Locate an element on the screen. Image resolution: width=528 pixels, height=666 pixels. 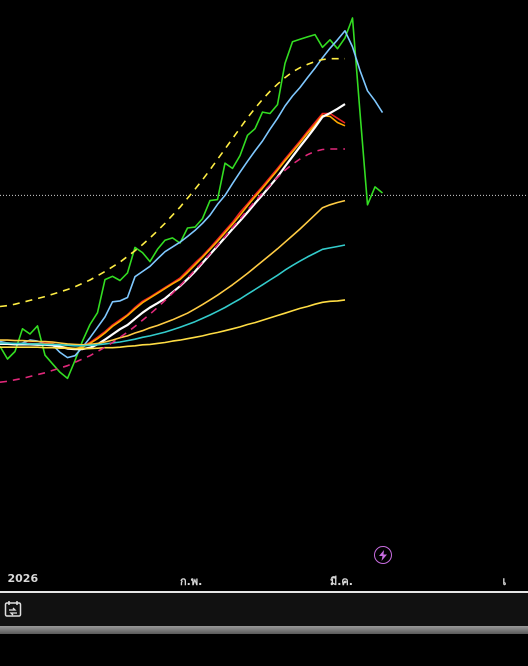
bottom-toolbar is located at coordinates (264, 609).